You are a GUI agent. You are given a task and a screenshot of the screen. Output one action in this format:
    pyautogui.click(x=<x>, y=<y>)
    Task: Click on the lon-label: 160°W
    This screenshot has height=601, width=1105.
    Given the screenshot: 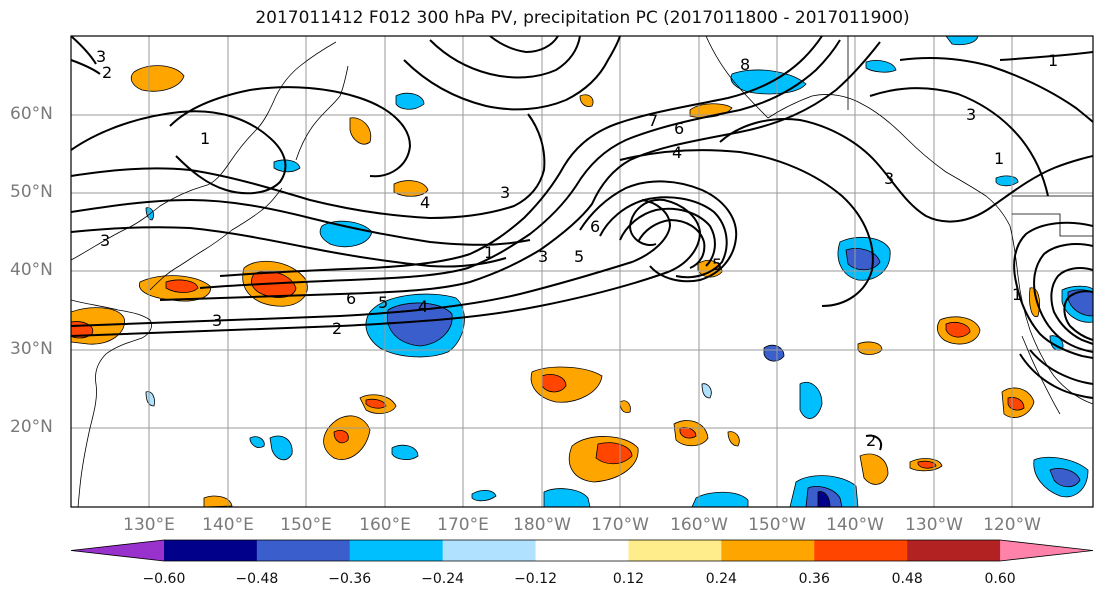 What is the action you would take?
    pyautogui.click(x=699, y=525)
    